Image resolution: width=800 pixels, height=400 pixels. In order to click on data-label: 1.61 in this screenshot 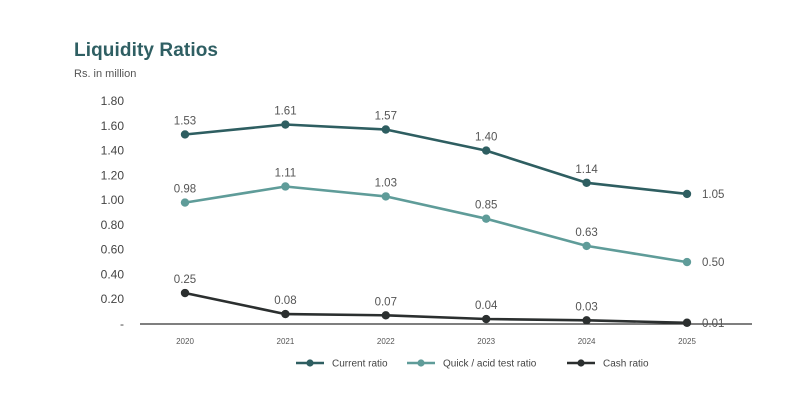, I will do `click(285, 112)`.